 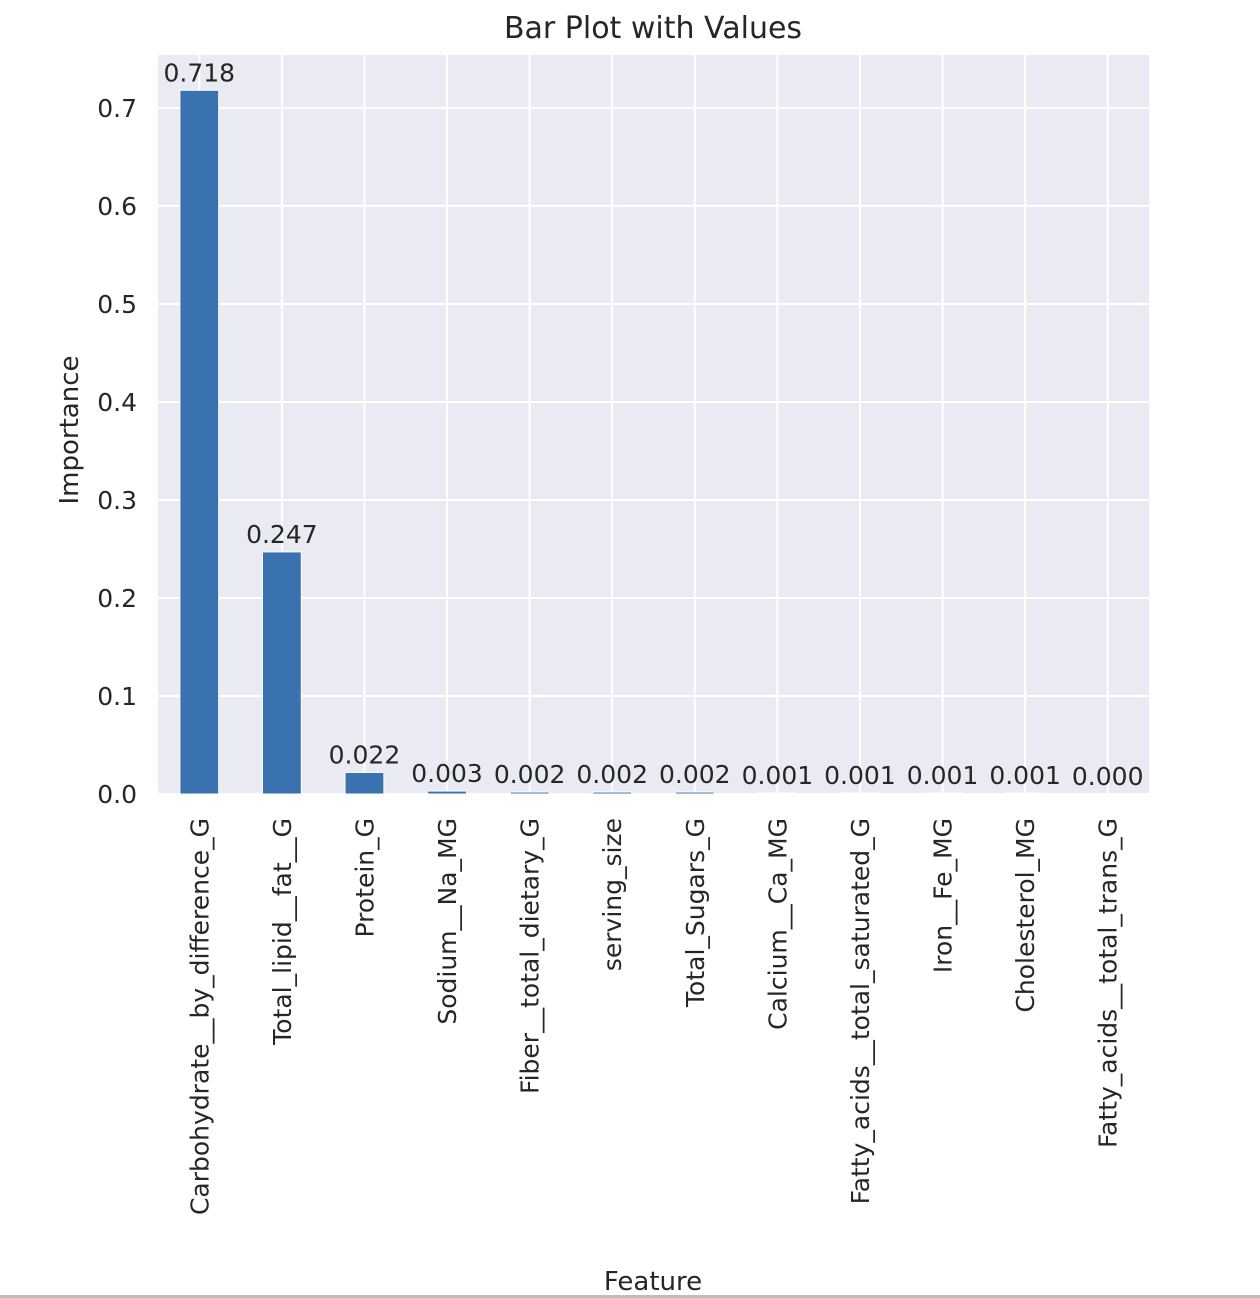 I want to click on x-tick-label: Fatty_acids__total_trans_G, so click(x=1108, y=983).